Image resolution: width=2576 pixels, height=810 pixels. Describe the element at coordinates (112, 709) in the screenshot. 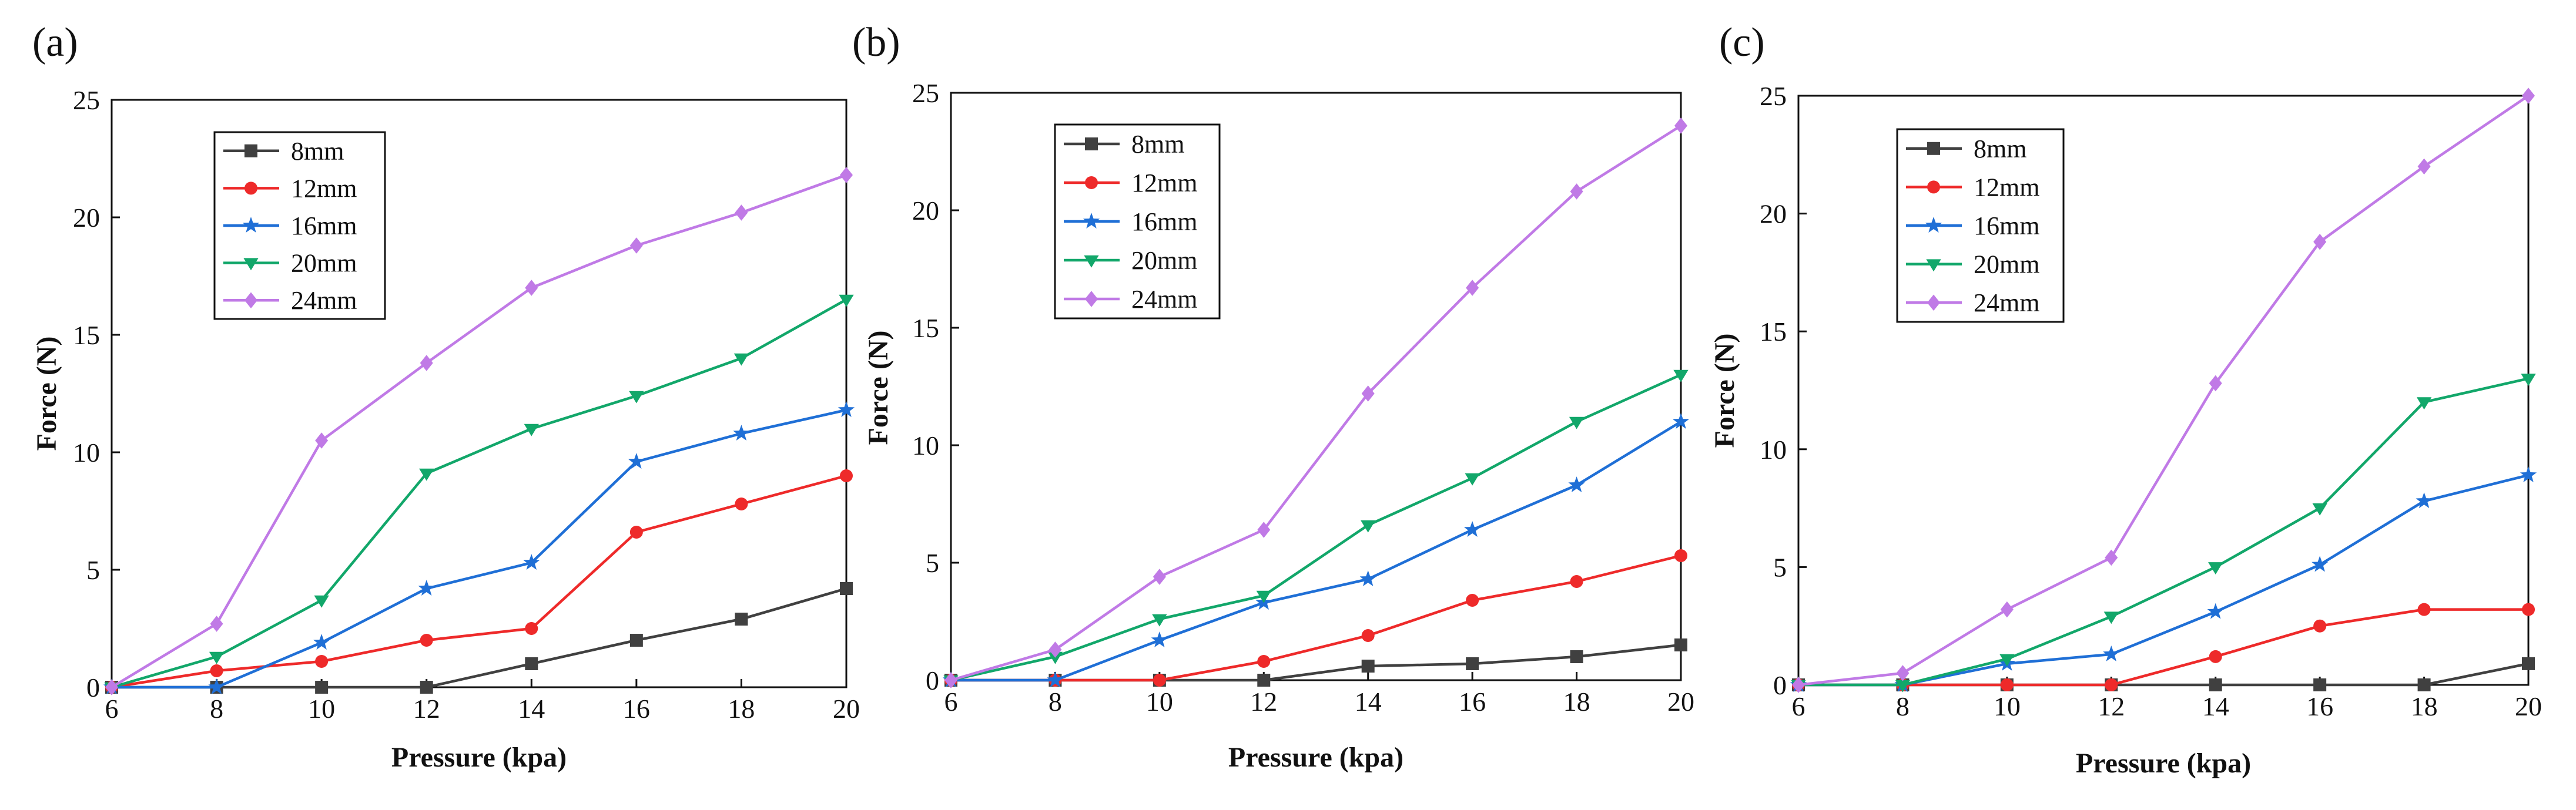

I see `x-tick-label: 6` at that location.